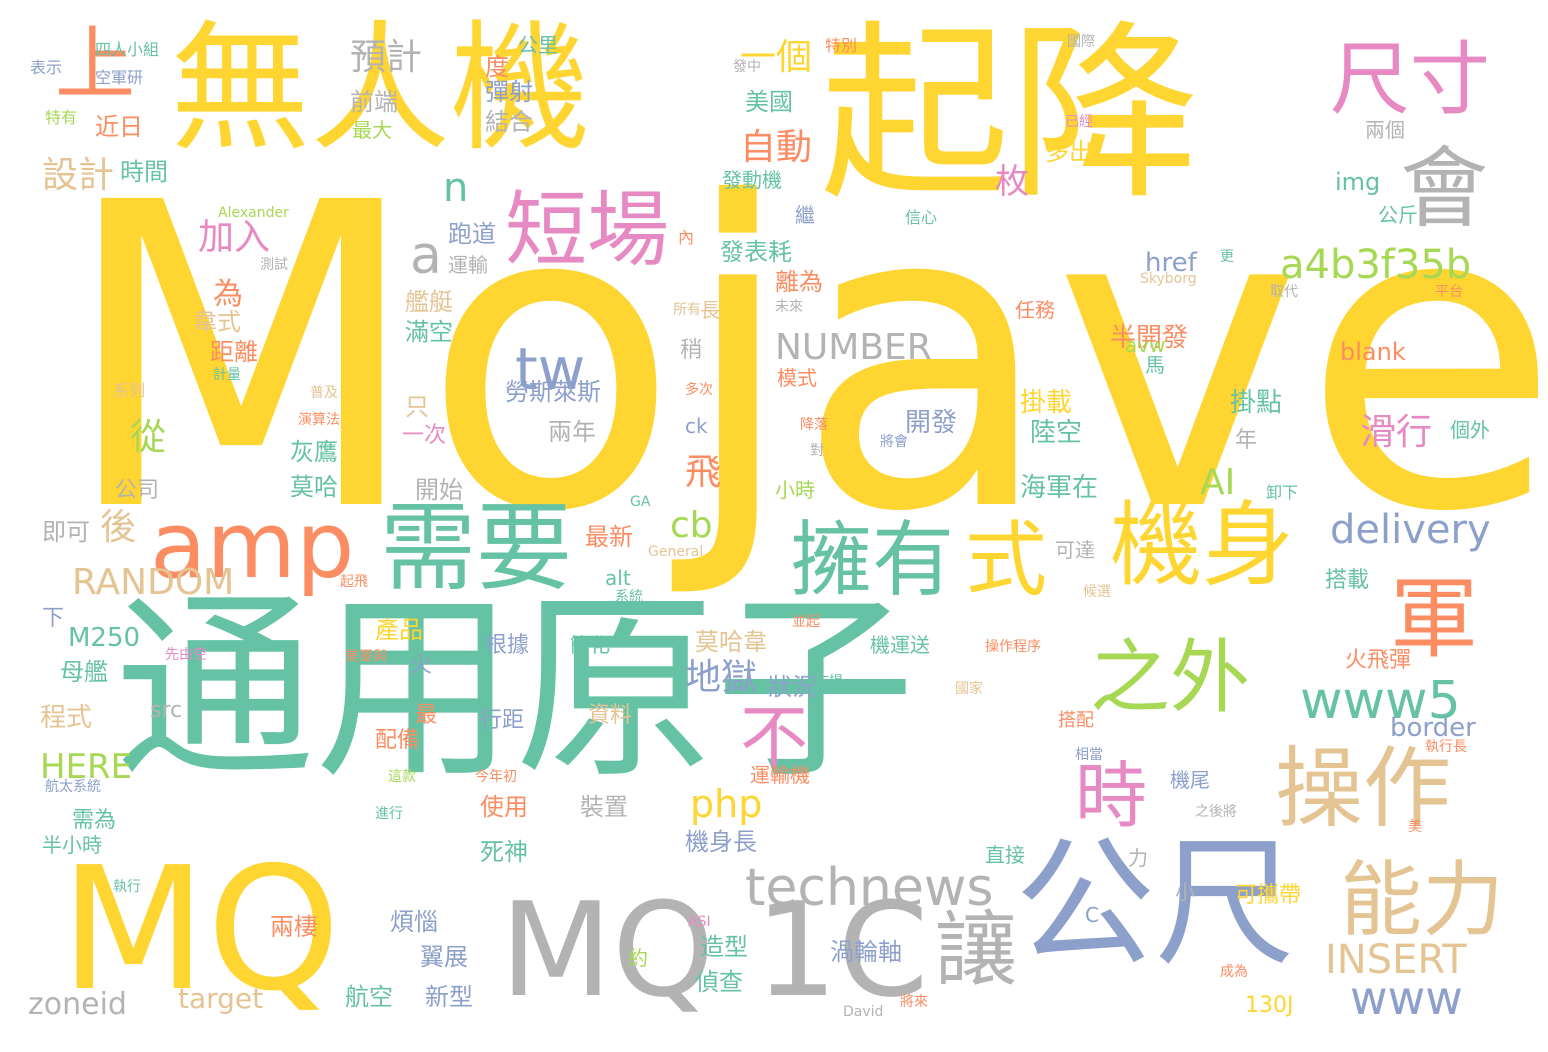 The width and height of the screenshot is (1548, 1052). What do you see at coordinates (1363, 788) in the screenshot?
I see `cloud-word: 操作` at bounding box center [1363, 788].